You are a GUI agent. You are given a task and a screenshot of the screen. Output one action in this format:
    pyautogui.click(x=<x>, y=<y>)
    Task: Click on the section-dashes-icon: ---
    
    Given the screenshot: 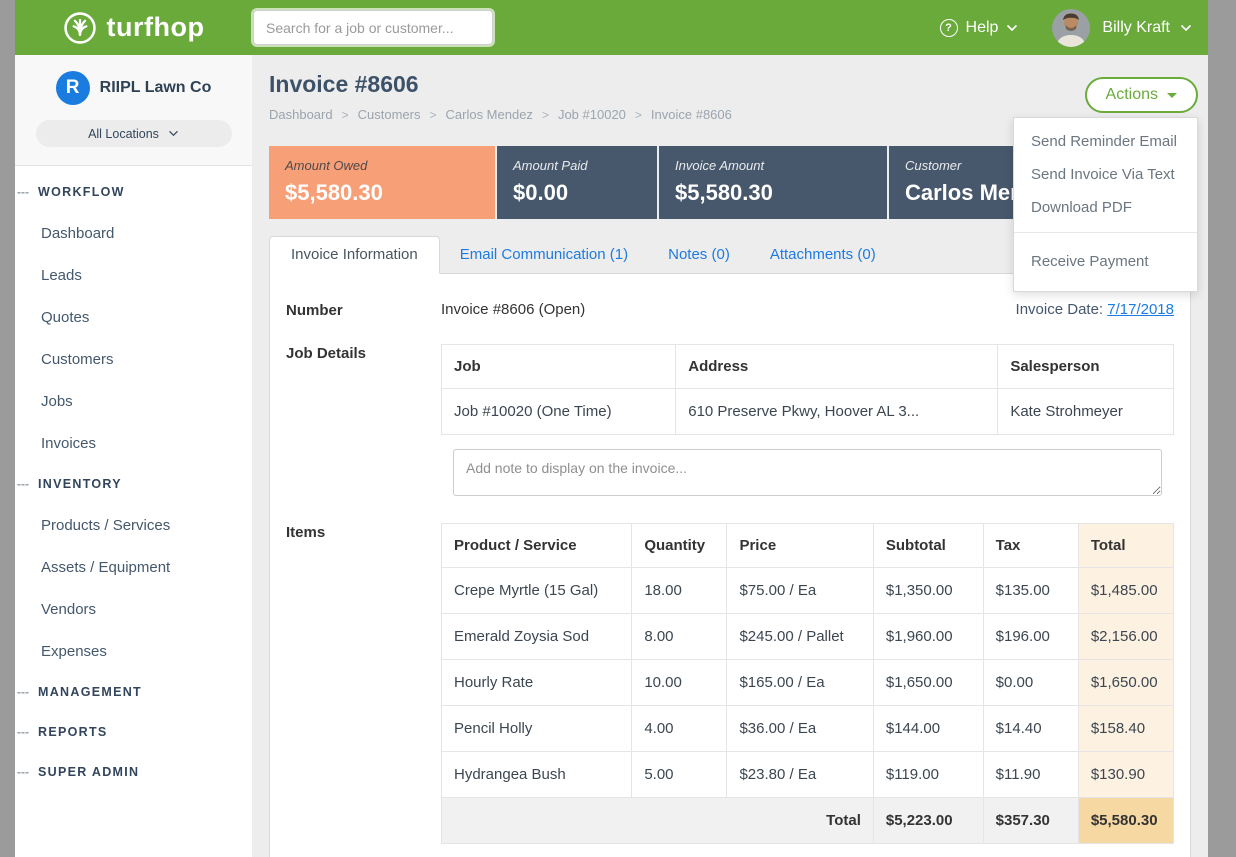 What is the action you would take?
    pyautogui.click(x=23, y=772)
    